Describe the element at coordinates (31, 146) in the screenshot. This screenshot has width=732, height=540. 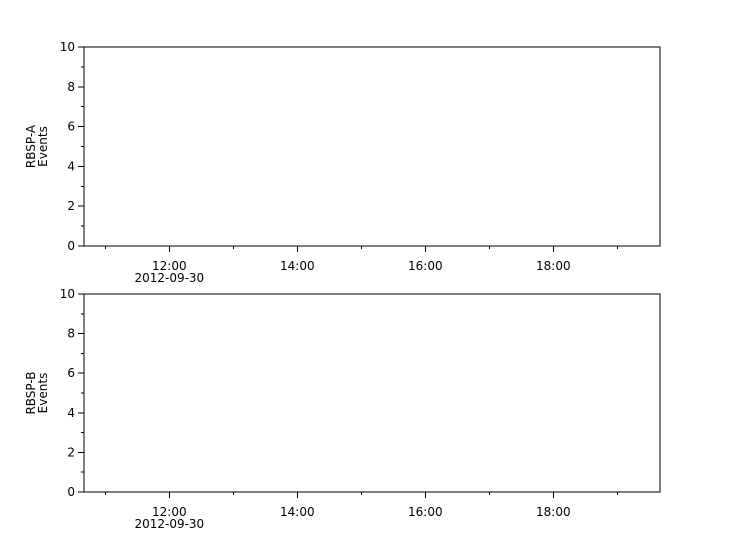
I see `y-axis-label: RBSP-A` at that location.